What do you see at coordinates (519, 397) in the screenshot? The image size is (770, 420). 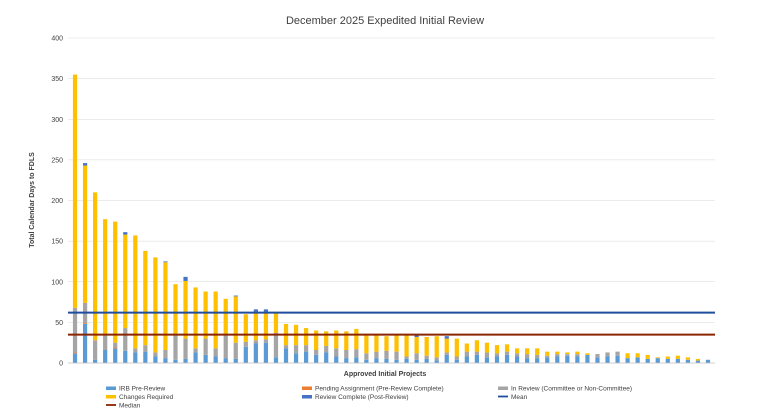 I see `legend-label: Mean` at bounding box center [519, 397].